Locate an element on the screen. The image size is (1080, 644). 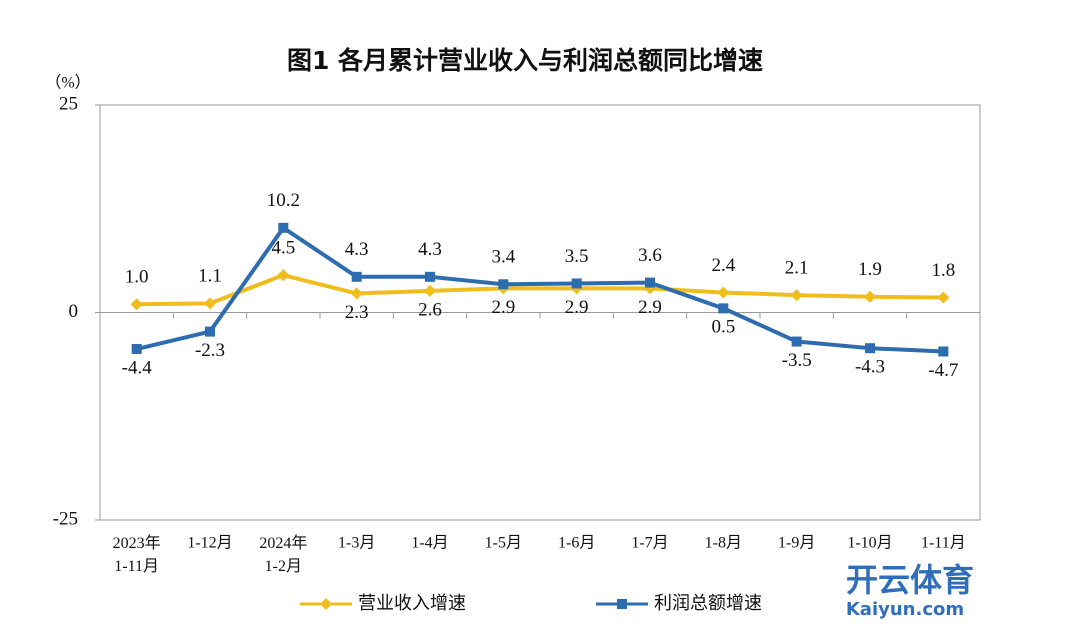
legend-label: 营业收入增速 is located at coordinates (412, 603).